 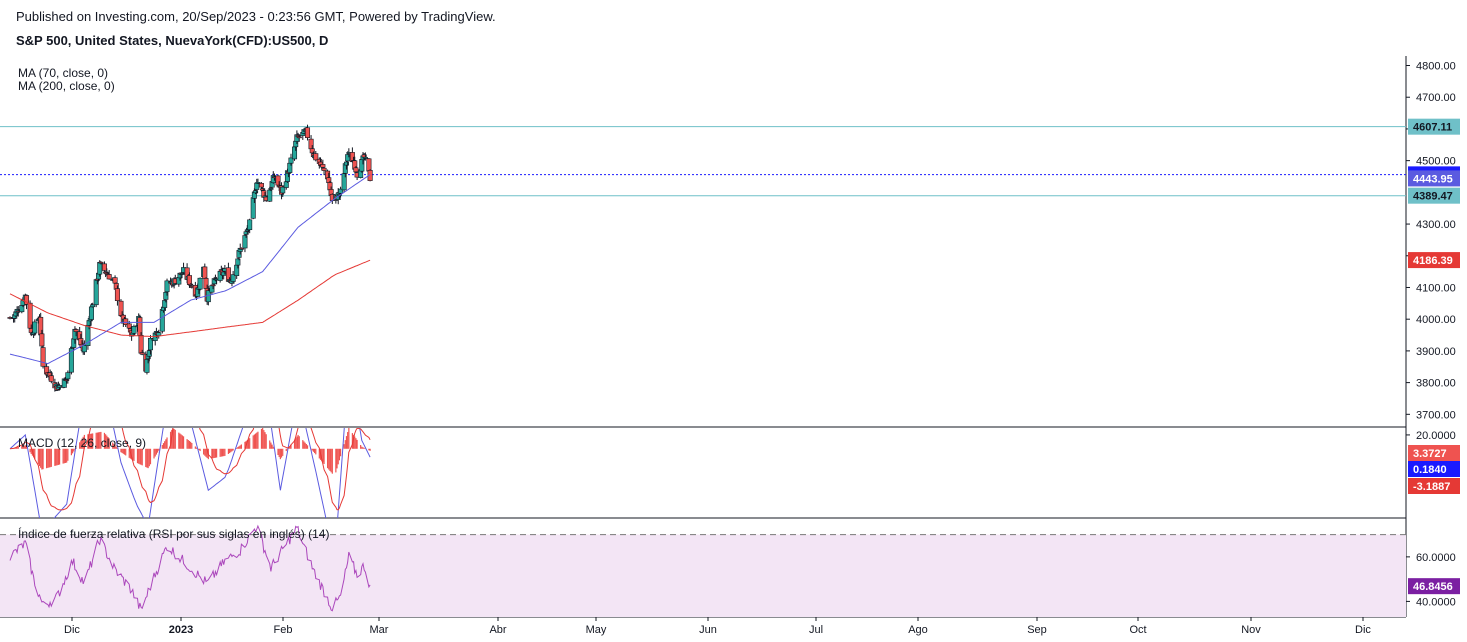 I want to click on macd-value-text: -3.1887, so click(x=1431, y=487).